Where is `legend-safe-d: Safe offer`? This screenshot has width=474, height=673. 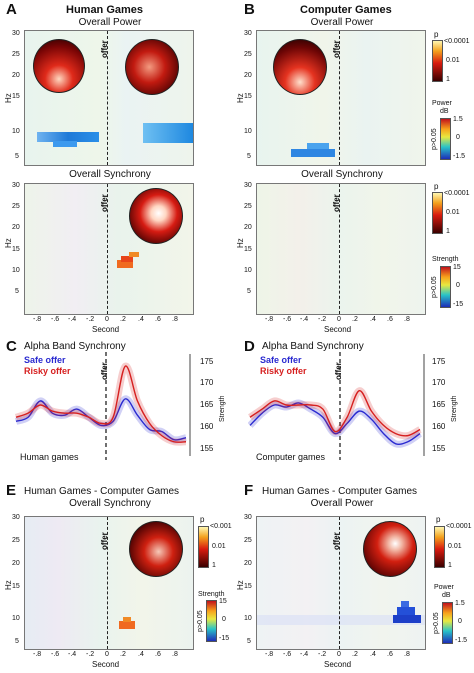
legend-safe-d: Safe offer is located at coordinates (281, 360).